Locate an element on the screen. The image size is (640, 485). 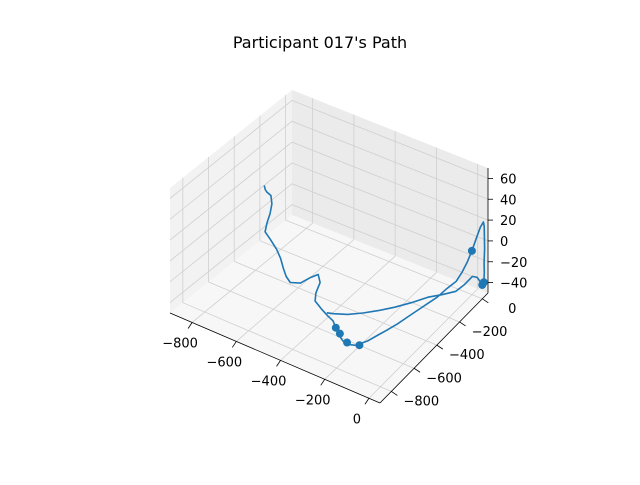
y-tick-label: −600 is located at coordinates (444, 378).